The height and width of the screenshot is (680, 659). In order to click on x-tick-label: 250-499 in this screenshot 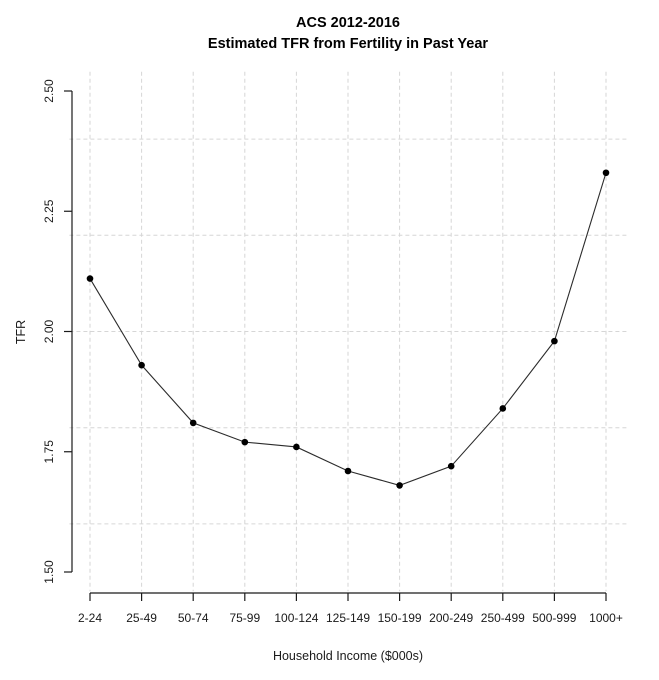, I will do `click(503, 618)`.